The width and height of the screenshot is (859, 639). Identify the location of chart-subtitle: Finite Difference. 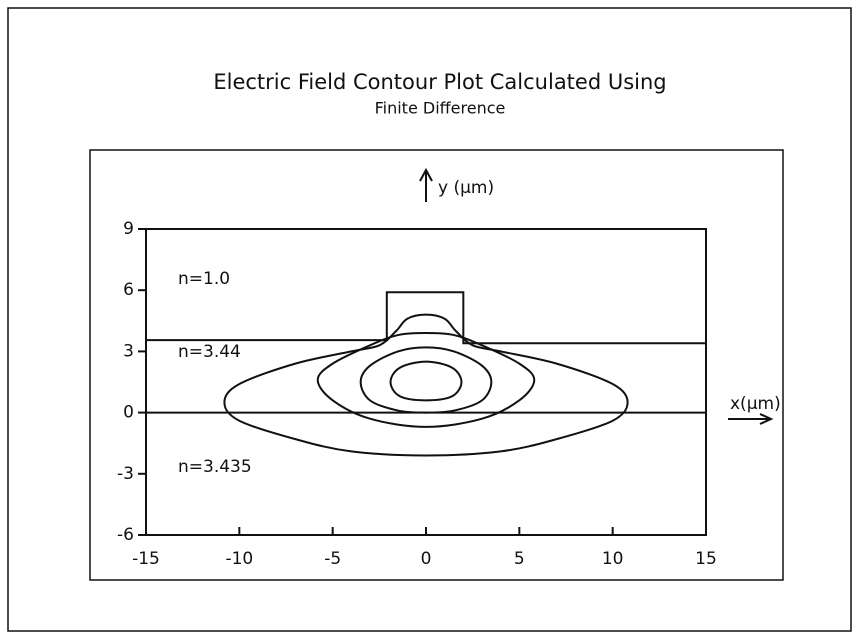
(440, 108).